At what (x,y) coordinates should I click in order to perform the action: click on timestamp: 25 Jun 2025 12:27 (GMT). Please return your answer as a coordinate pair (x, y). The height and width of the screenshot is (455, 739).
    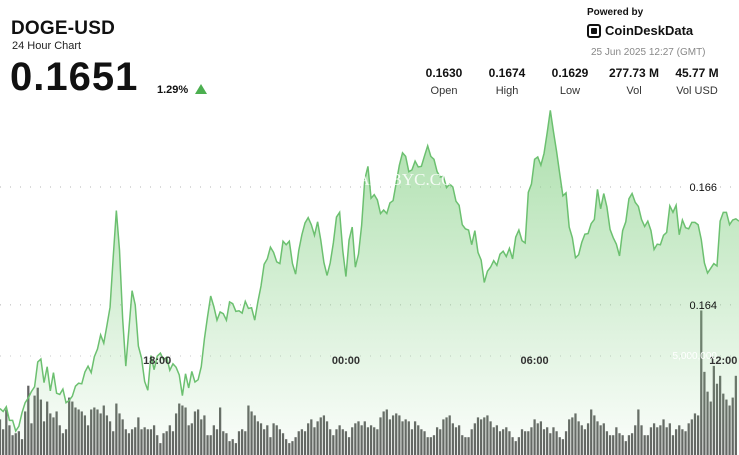
    Looking at the image, I should click on (648, 52).